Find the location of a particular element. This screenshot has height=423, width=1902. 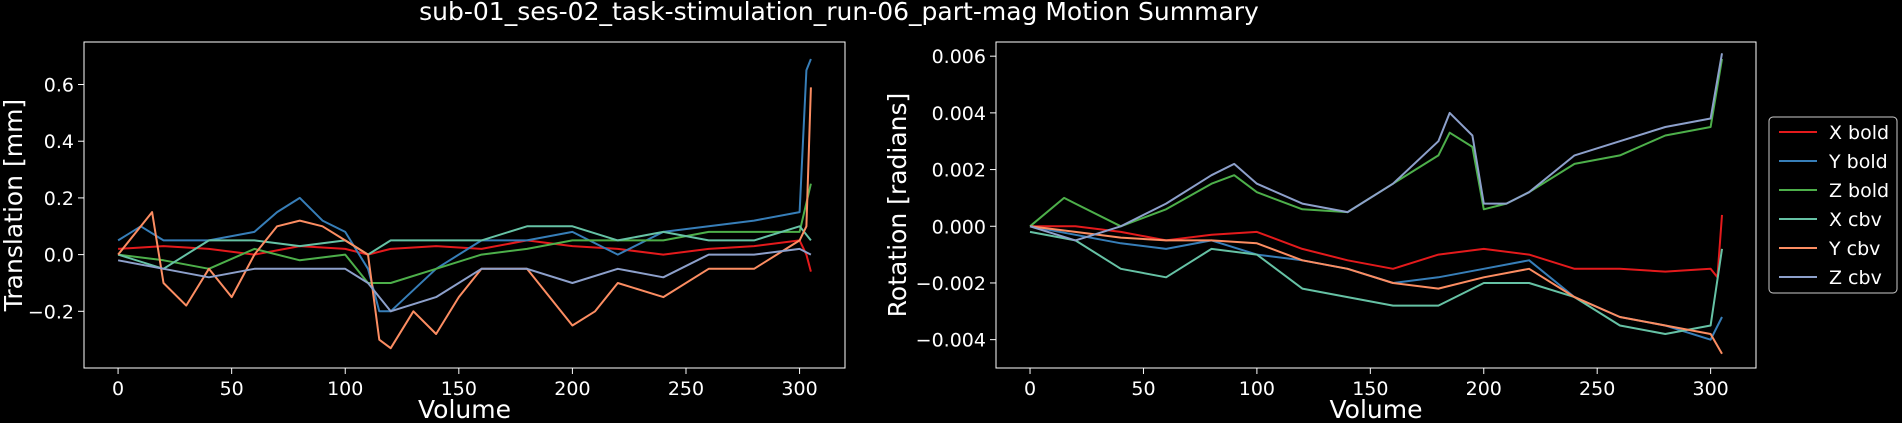

y-tick-label: −0.2 is located at coordinates (51, 312).